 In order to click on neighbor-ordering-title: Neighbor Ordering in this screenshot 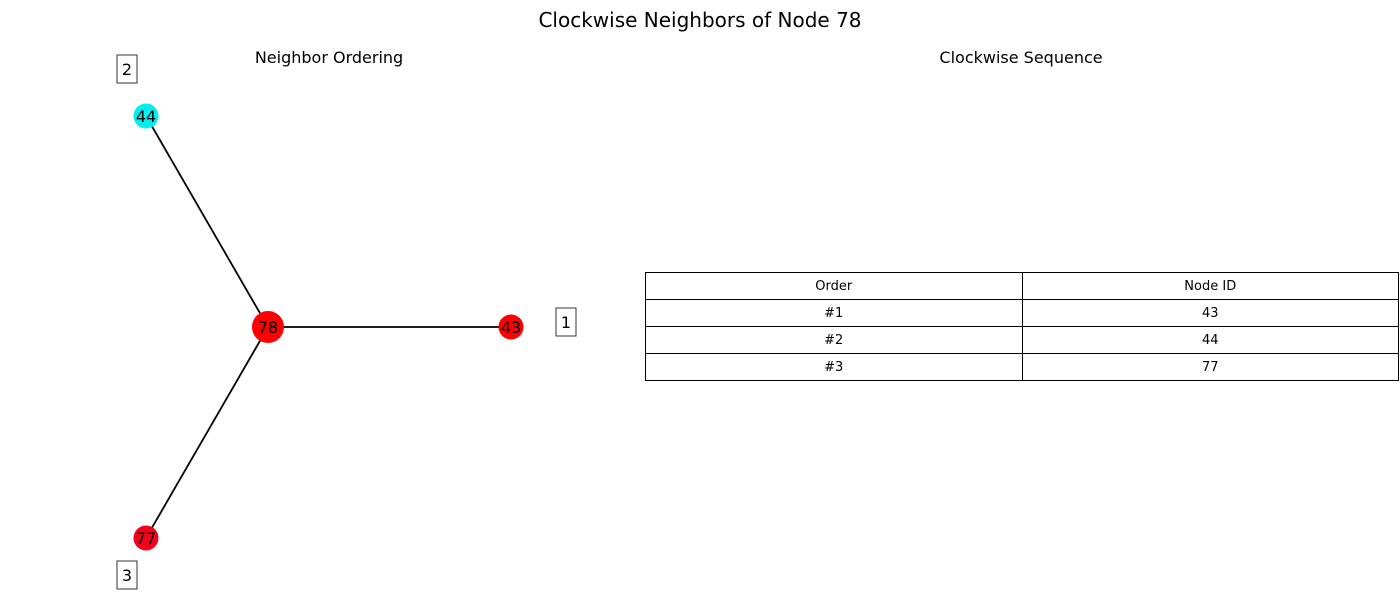, I will do `click(329, 57)`.